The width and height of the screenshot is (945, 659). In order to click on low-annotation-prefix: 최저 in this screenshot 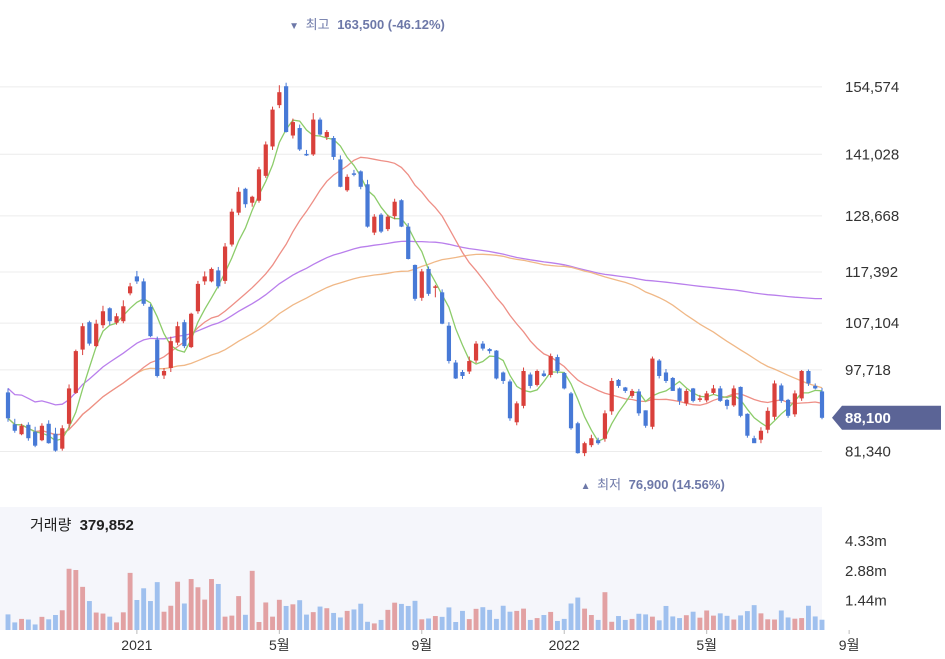, I will do `click(609, 484)`.